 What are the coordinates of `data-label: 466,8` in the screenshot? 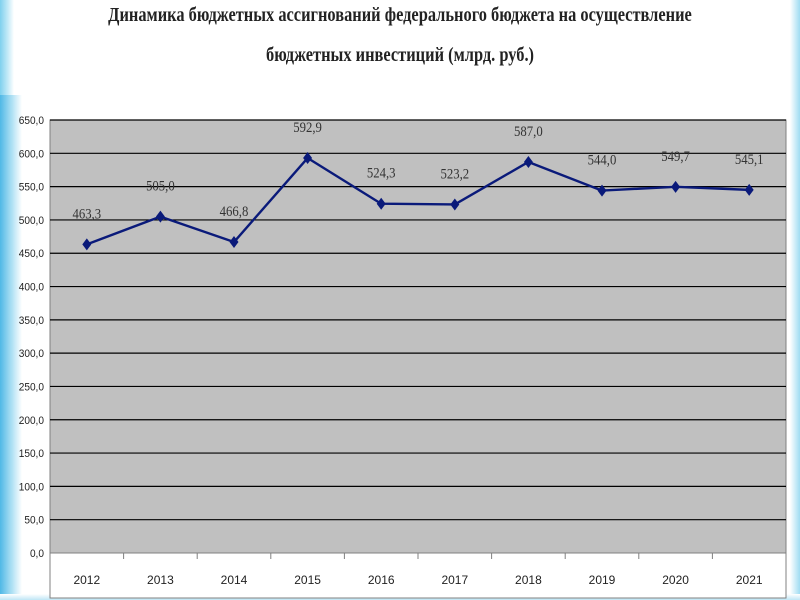 It's located at (234, 212).